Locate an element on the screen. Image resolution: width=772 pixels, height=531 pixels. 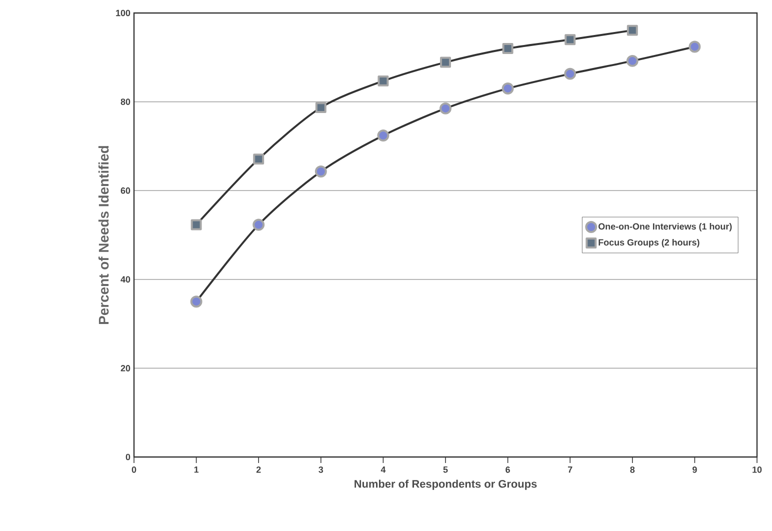
x-axis-title: Number of Respondents or Groups is located at coordinates (445, 485).